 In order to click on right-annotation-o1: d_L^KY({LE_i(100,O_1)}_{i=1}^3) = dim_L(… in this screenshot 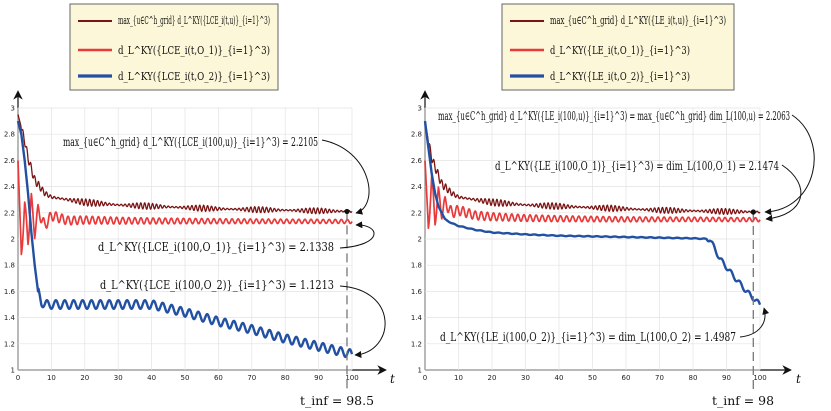, I will do `click(637, 166)`.